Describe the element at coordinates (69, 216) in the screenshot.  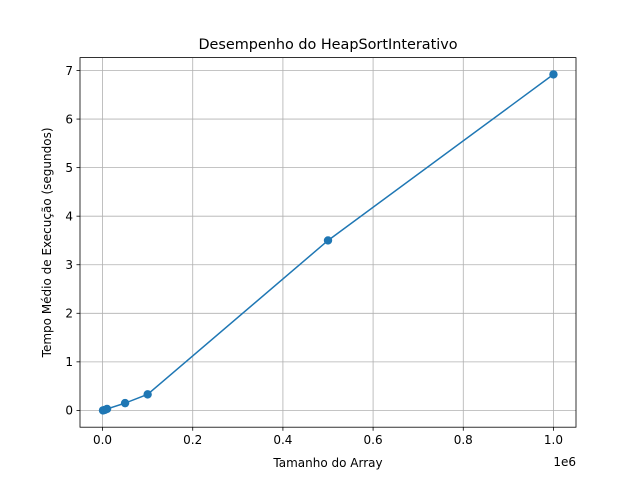
I see `y-tick-label: 4` at that location.